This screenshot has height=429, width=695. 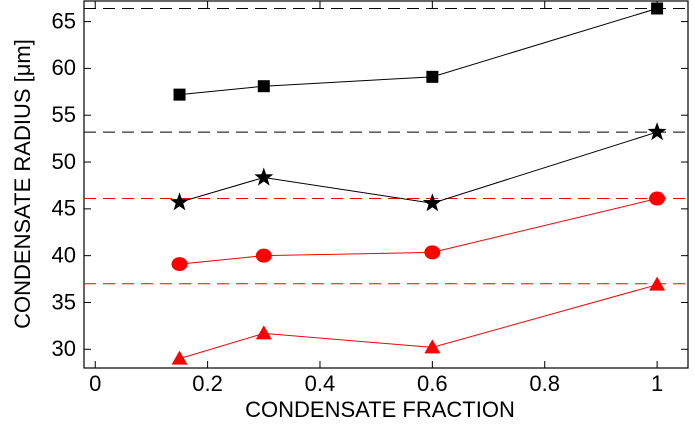 What do you see at coordinates (64, 254) in the screenshot?
I see `y-tick-label: 40` at bounding box center [64, 254].